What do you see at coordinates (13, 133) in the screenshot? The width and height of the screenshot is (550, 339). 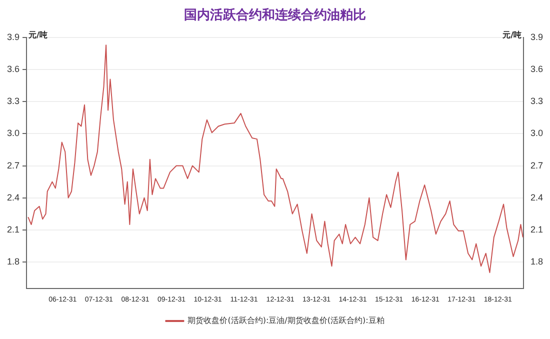 I see `y-tick-label: 3.0` at bounding box center [13, 133].